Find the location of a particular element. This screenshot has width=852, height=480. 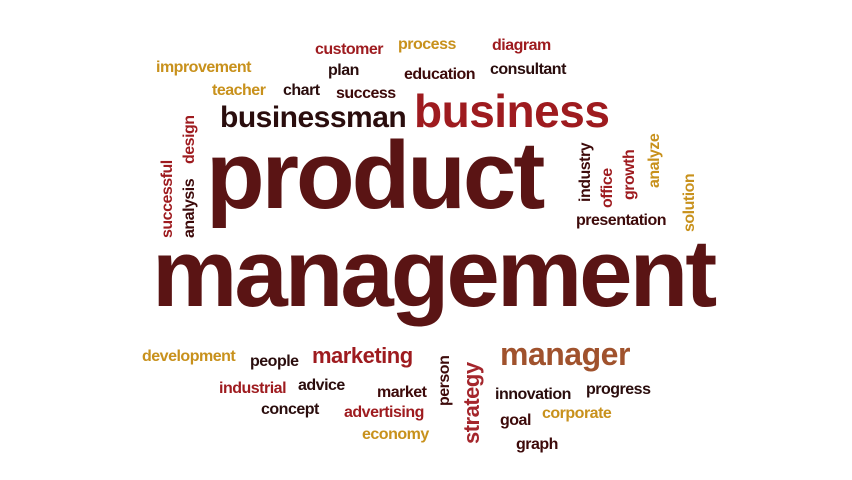

word-people: people is located at coordinates (274, 361).